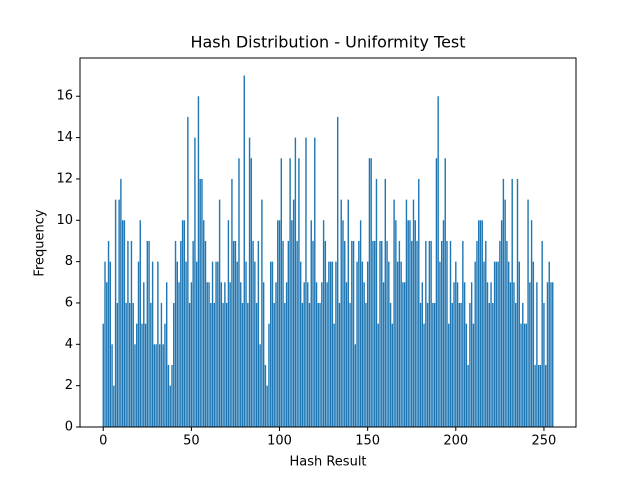 This screenshot has height=480, width=640. I want to click on y-tick-label: 12, so click(64, 178).